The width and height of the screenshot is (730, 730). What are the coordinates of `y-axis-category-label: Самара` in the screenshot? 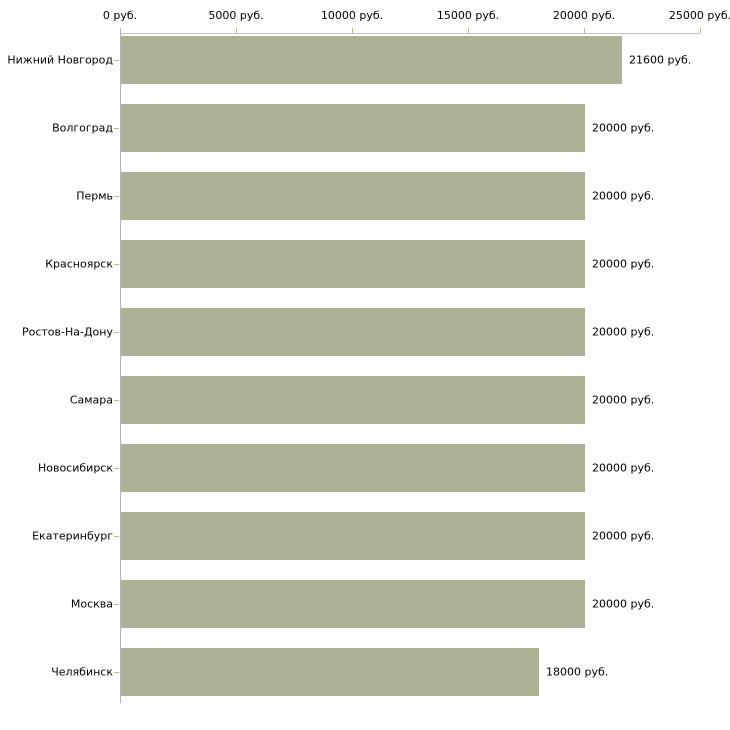 It's located at (91, 400).